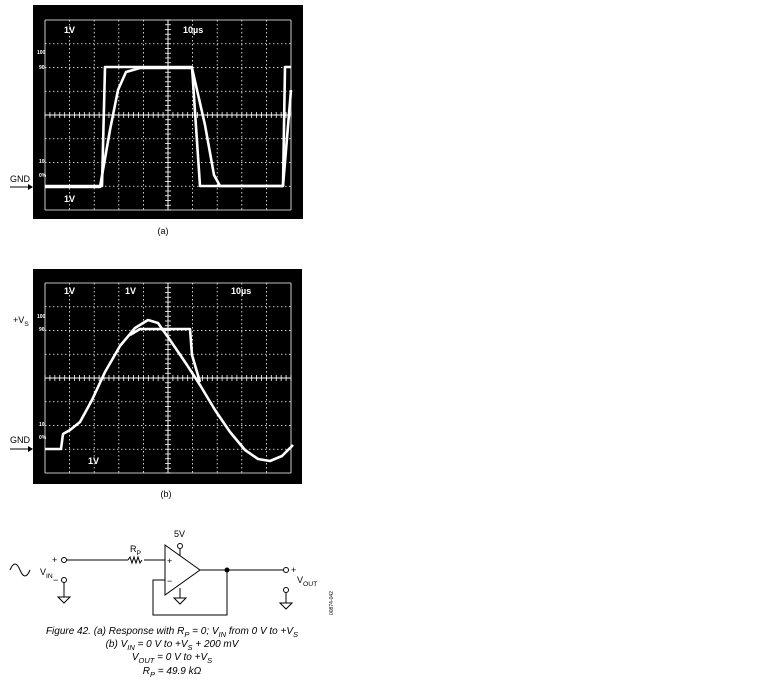 The width and height of the screenshot is (765, 689). I want to click on panel-label: (b), so click(166, 494).